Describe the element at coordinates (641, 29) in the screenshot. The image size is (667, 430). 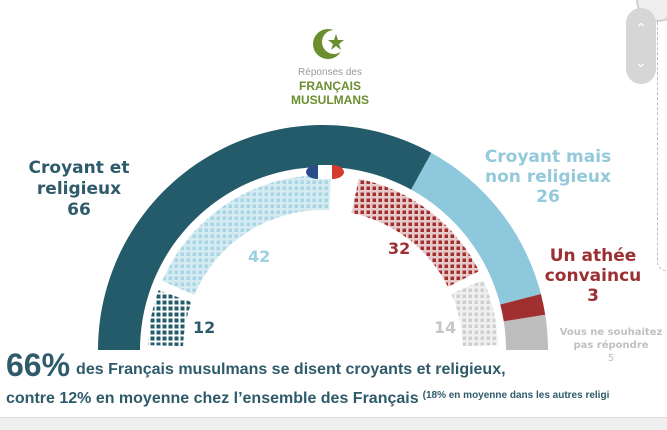
I see `chevron-up-icon: ⌃` at that location.